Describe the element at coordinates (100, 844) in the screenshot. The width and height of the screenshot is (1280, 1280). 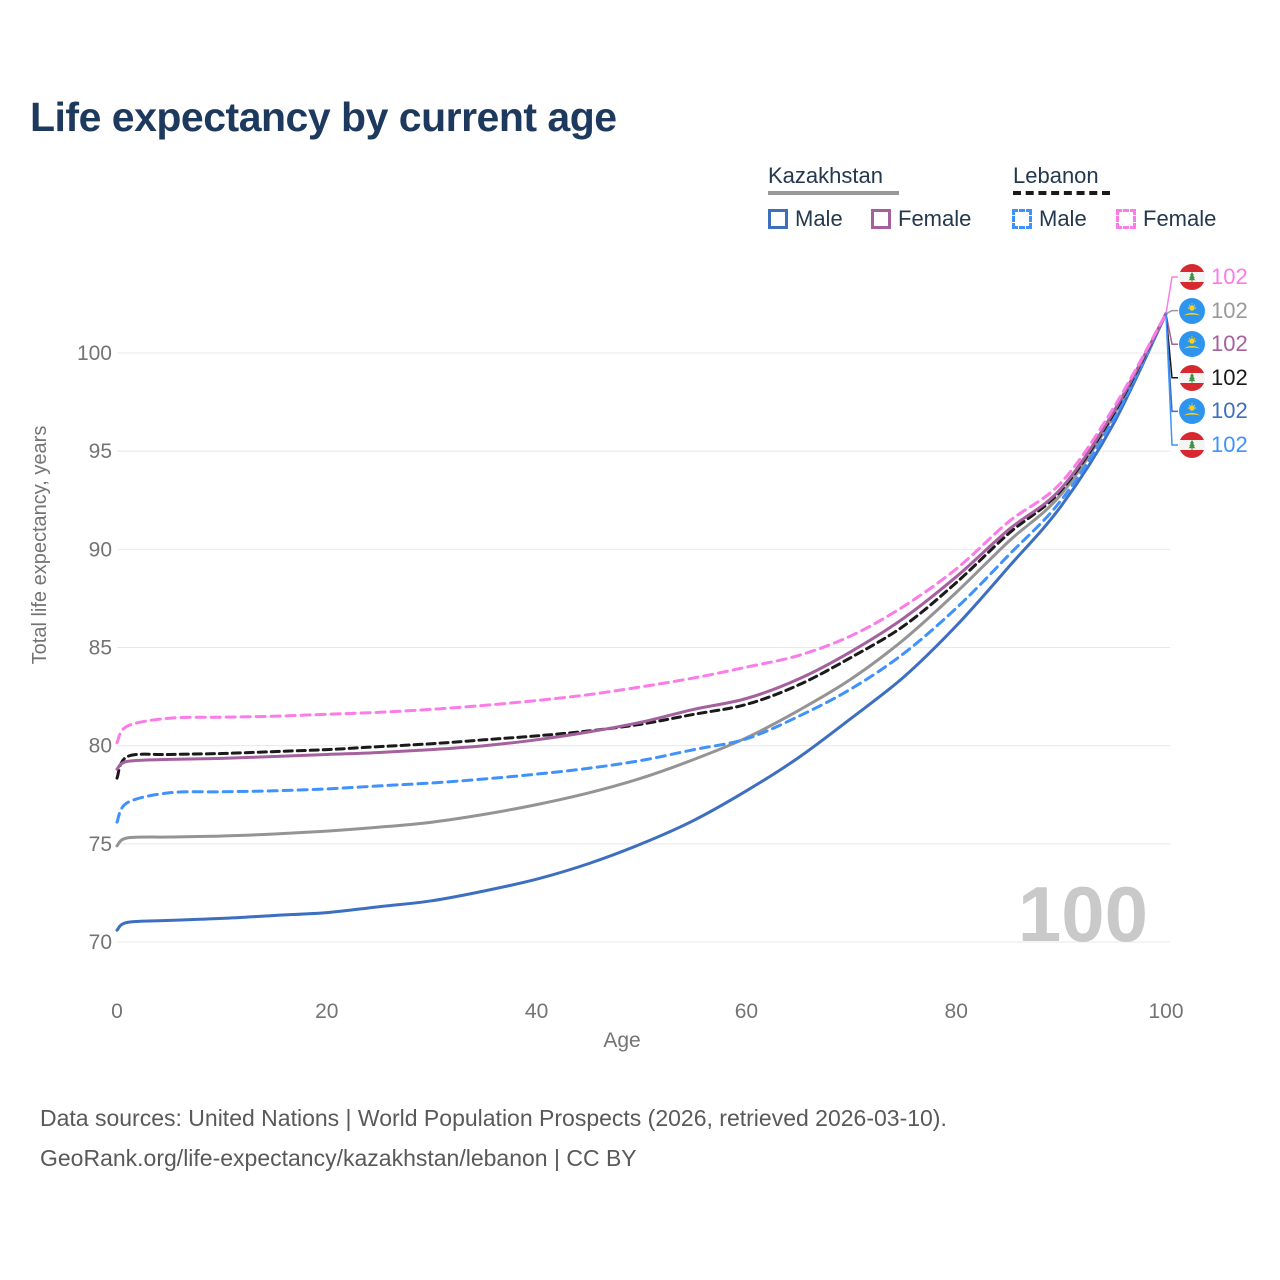
I see `y-tick-label-75: 75` at that location.